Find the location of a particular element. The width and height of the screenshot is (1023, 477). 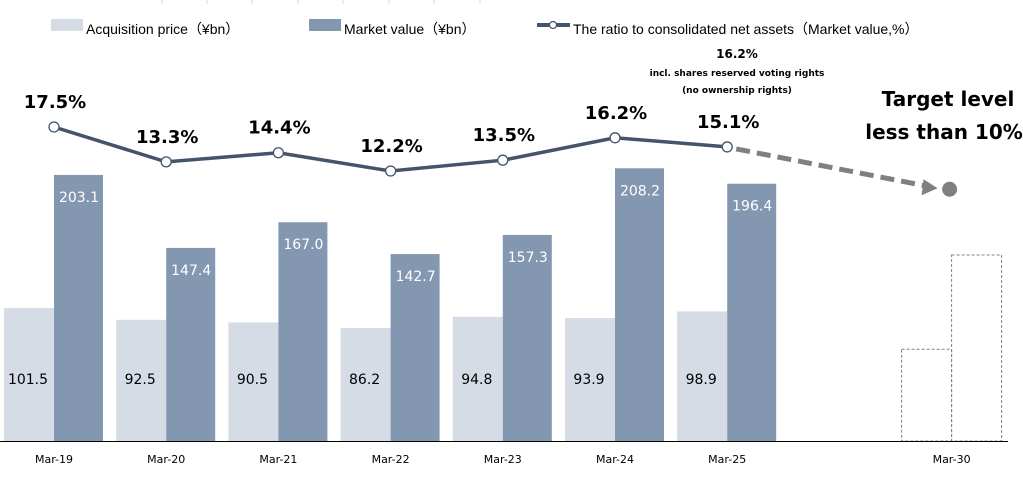

label-acquisition-Mar-20: 92.5 is located at coordinates (140, 380).